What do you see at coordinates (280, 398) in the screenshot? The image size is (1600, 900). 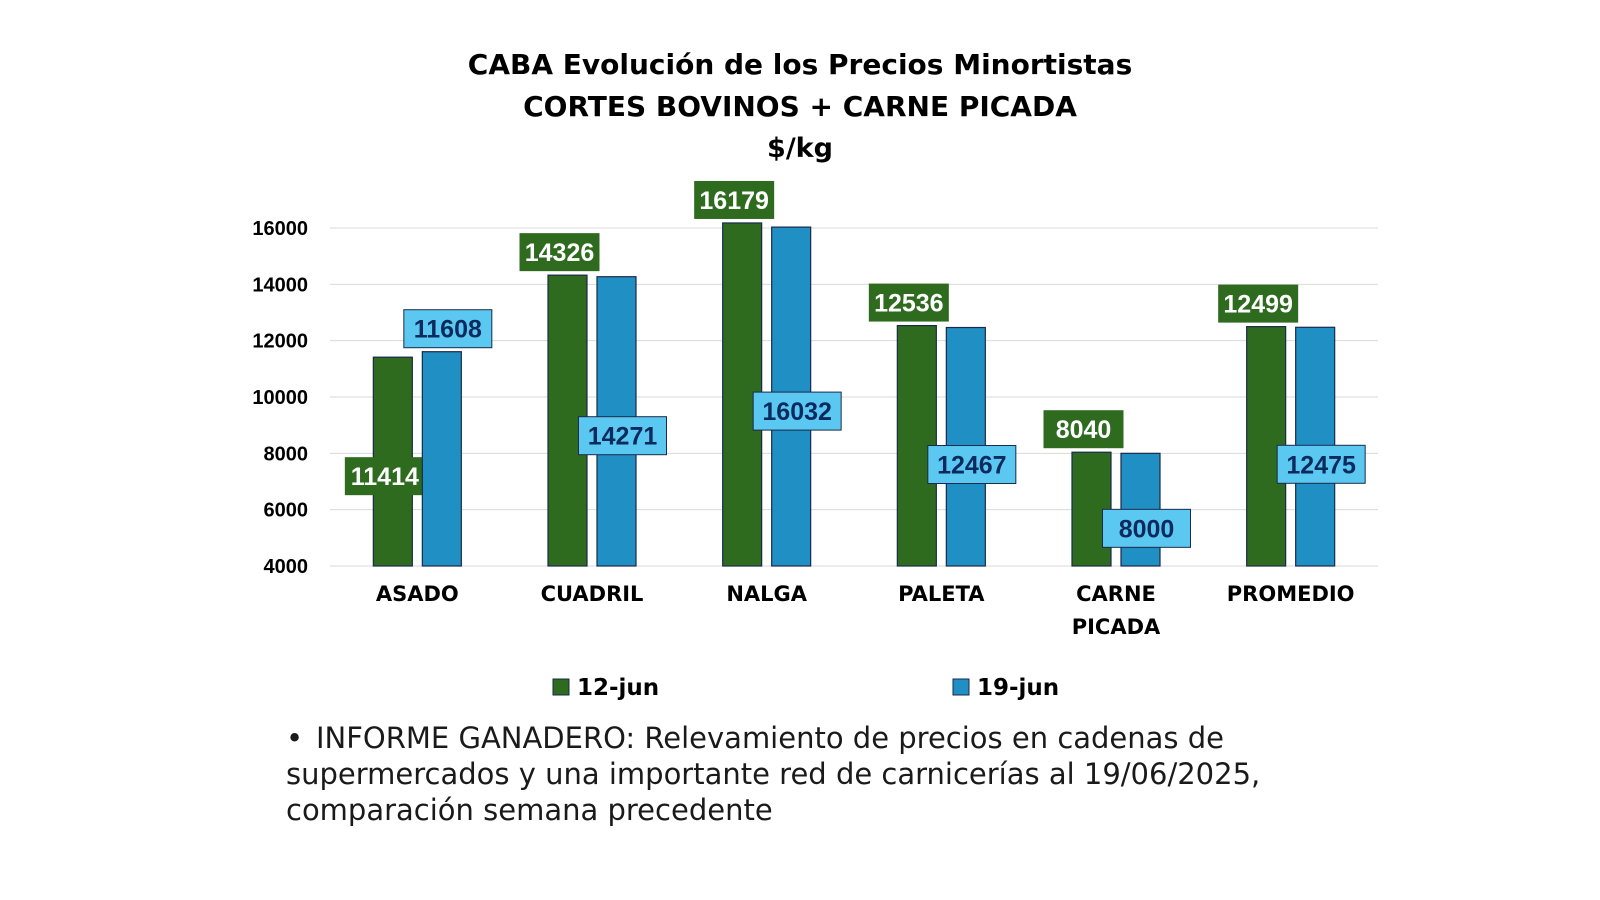 I see `y-tick-label: 10000` at bounding box center [280, 398].